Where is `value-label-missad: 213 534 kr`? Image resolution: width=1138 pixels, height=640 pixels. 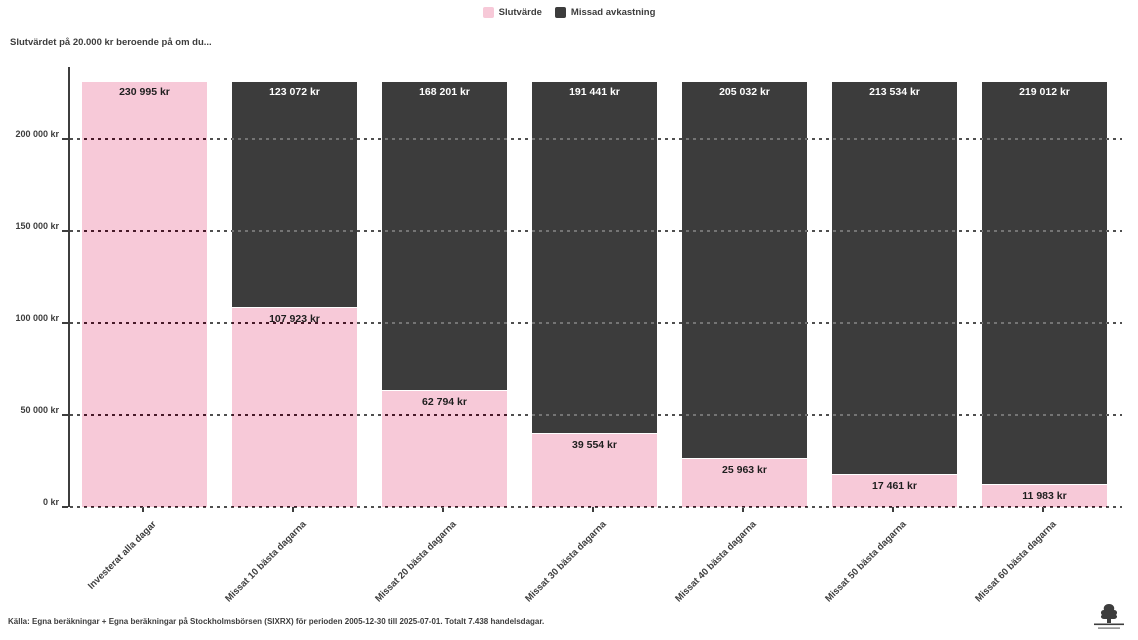
value-label-missad: 213 534 kr is located at coordinates (894, 91).